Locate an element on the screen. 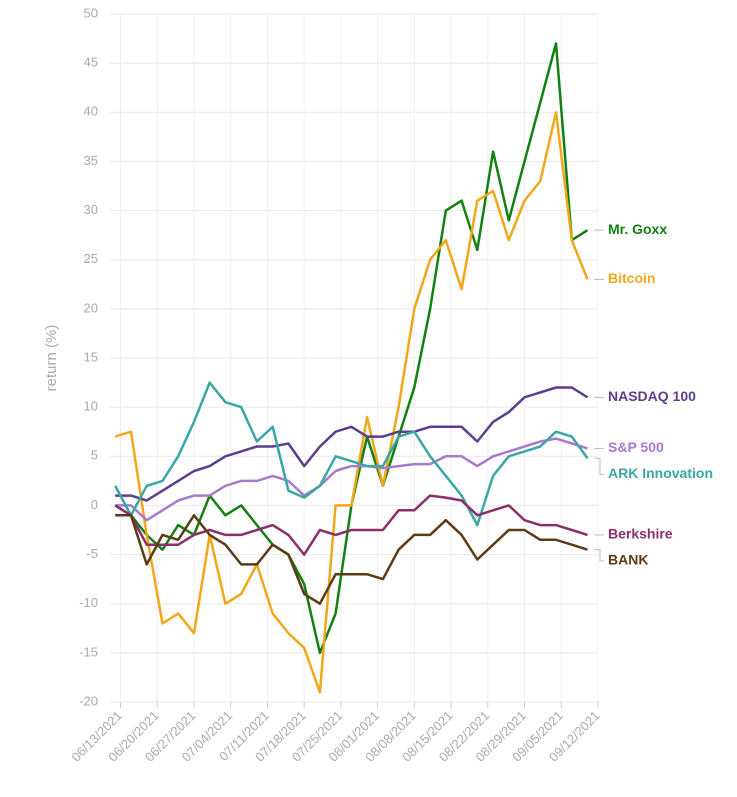 This screenshot has width=737, height=797. y-tick-label: 10 is located at coordinates (91, 406).